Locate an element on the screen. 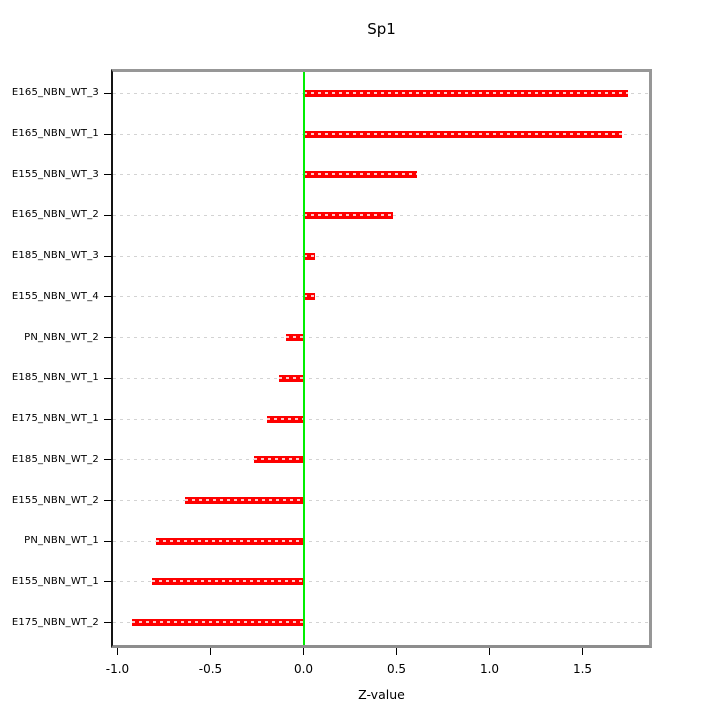 This screenshot has height=720, width=720. y-axis-label: E185_NBN_WT_2 is located at coordinates (55, 459).